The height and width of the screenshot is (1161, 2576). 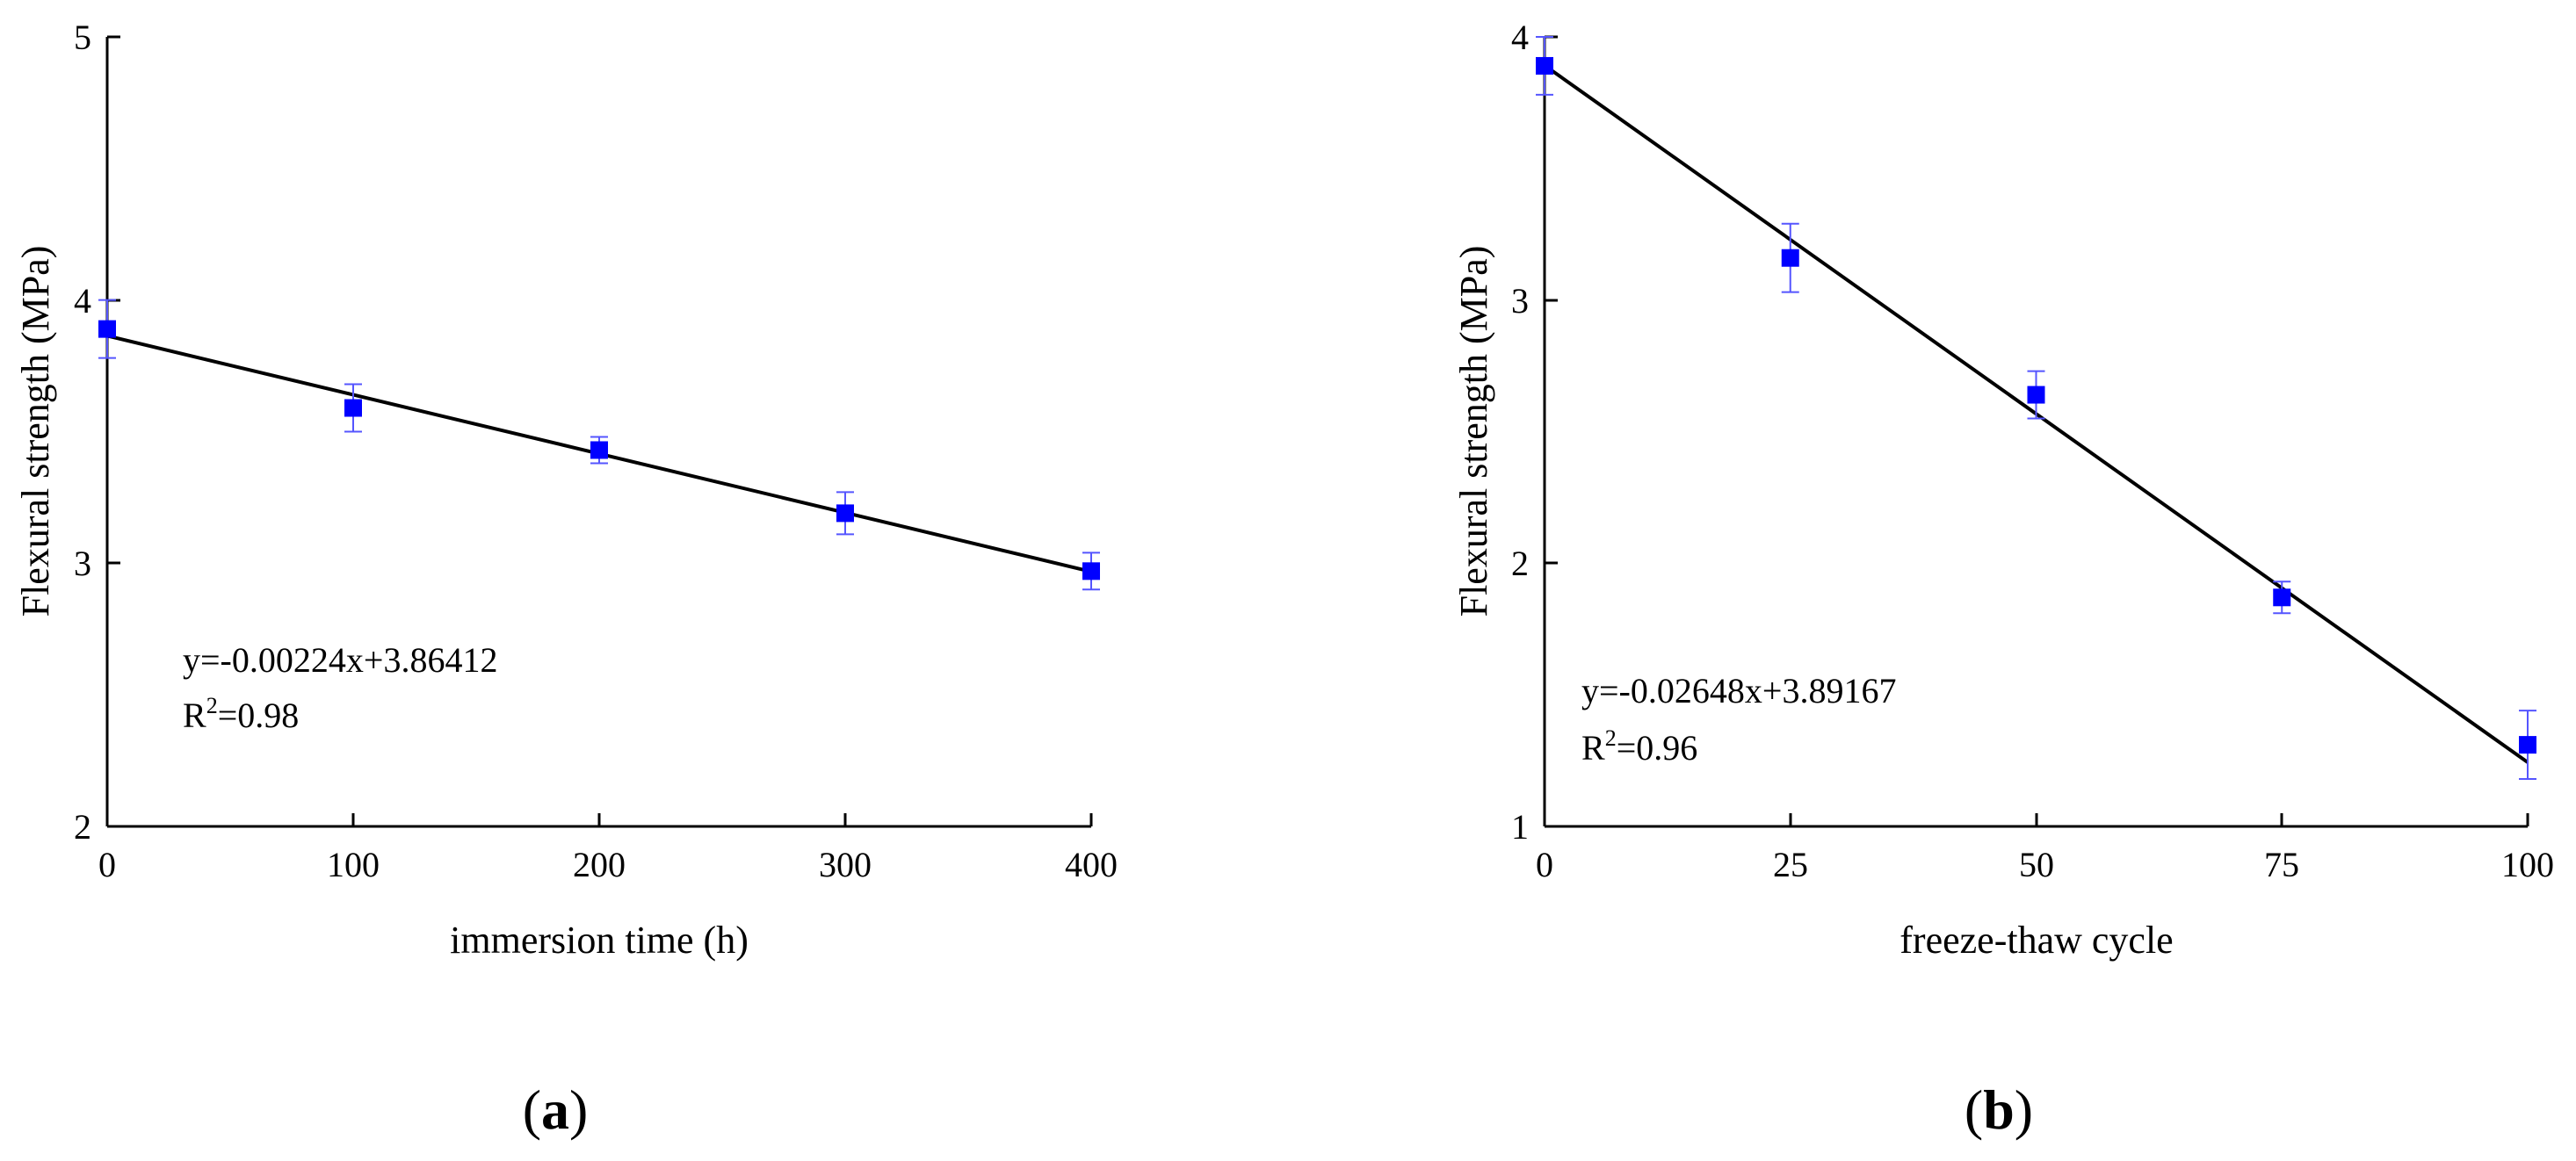 What do you see at coordinates (1551, 432) in the screenshot?
I see `y-ticks-b` at bounding box center [1551, 432].